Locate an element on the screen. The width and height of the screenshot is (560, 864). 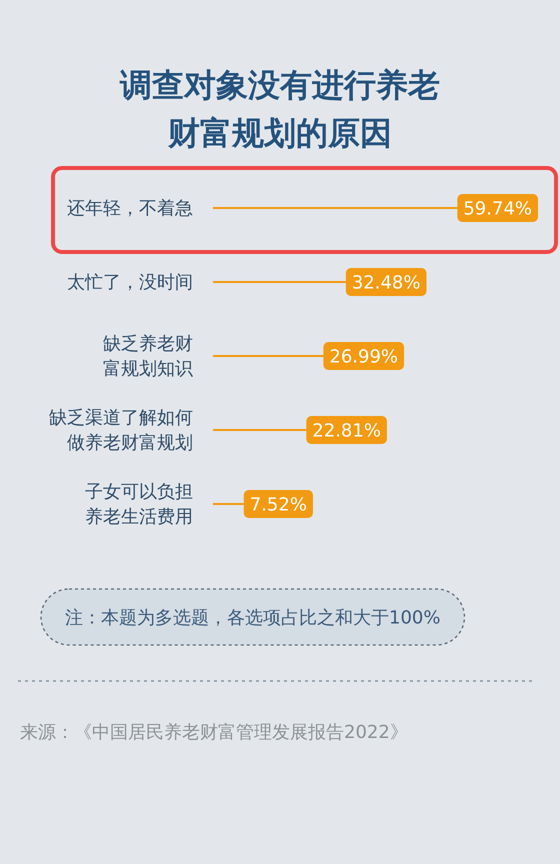
data-label: 32.48% is located at coordinates (386, 283).